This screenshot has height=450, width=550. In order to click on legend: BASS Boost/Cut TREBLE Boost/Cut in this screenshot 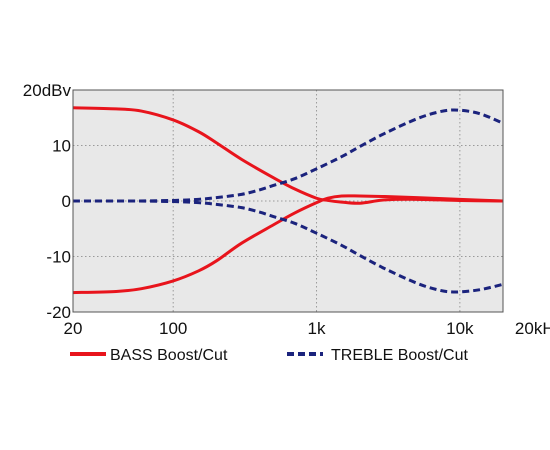, I will do `click(269, 355)`.